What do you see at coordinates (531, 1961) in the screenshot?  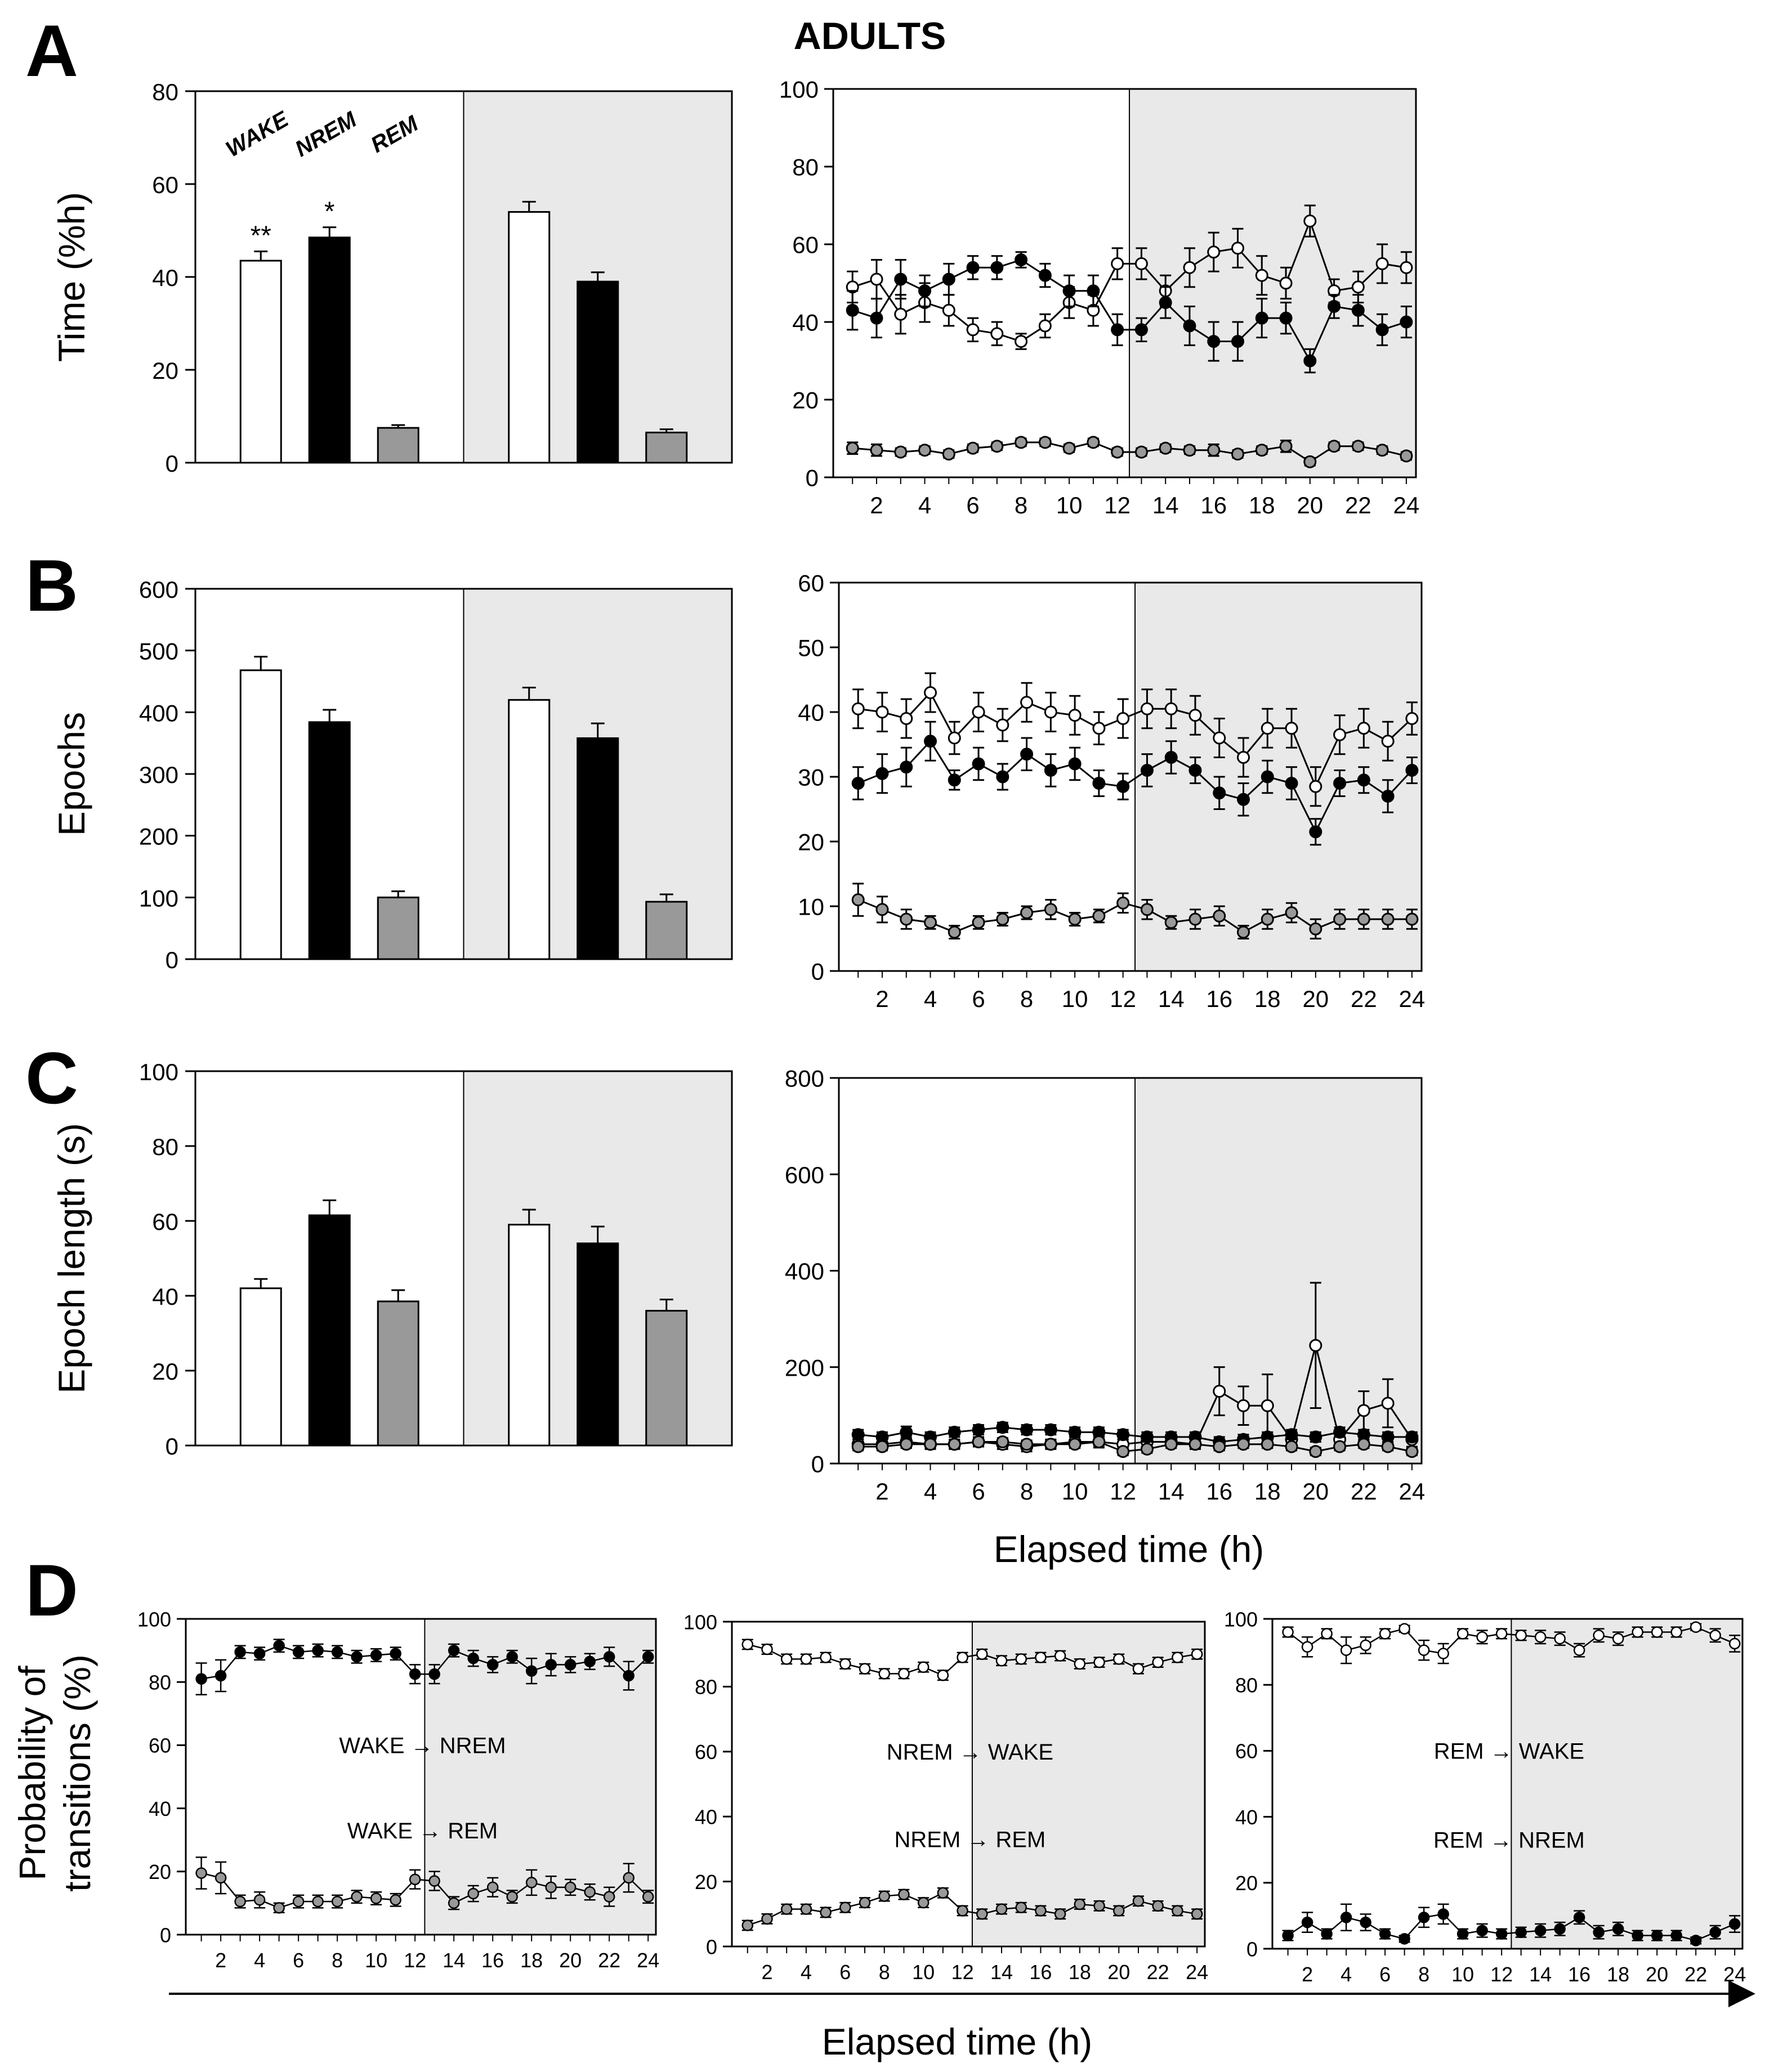 I see `x-tick-label: 18` at bounding box center [531, 1961].